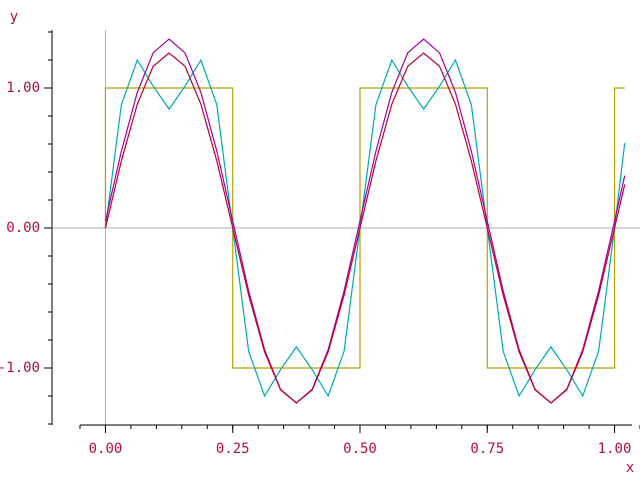 This screenshot has width=640, height=478. What do you see at coordinates (20, 368) in the screenshot?
I see `y-tick-label: -1.00` at bounding box center [20, 368].